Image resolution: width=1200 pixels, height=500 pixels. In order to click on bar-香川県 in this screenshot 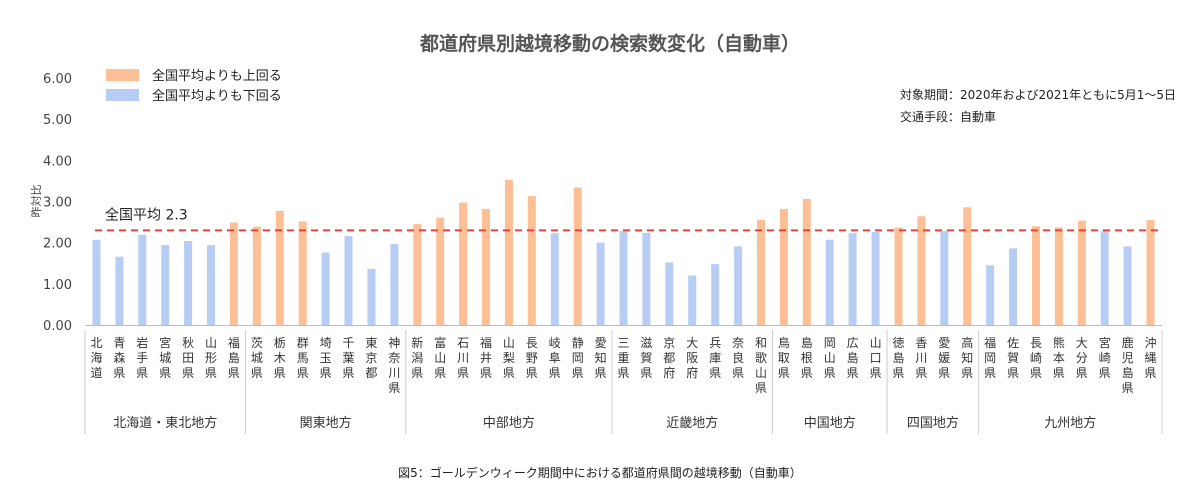, I will do `click(921, 270)`.